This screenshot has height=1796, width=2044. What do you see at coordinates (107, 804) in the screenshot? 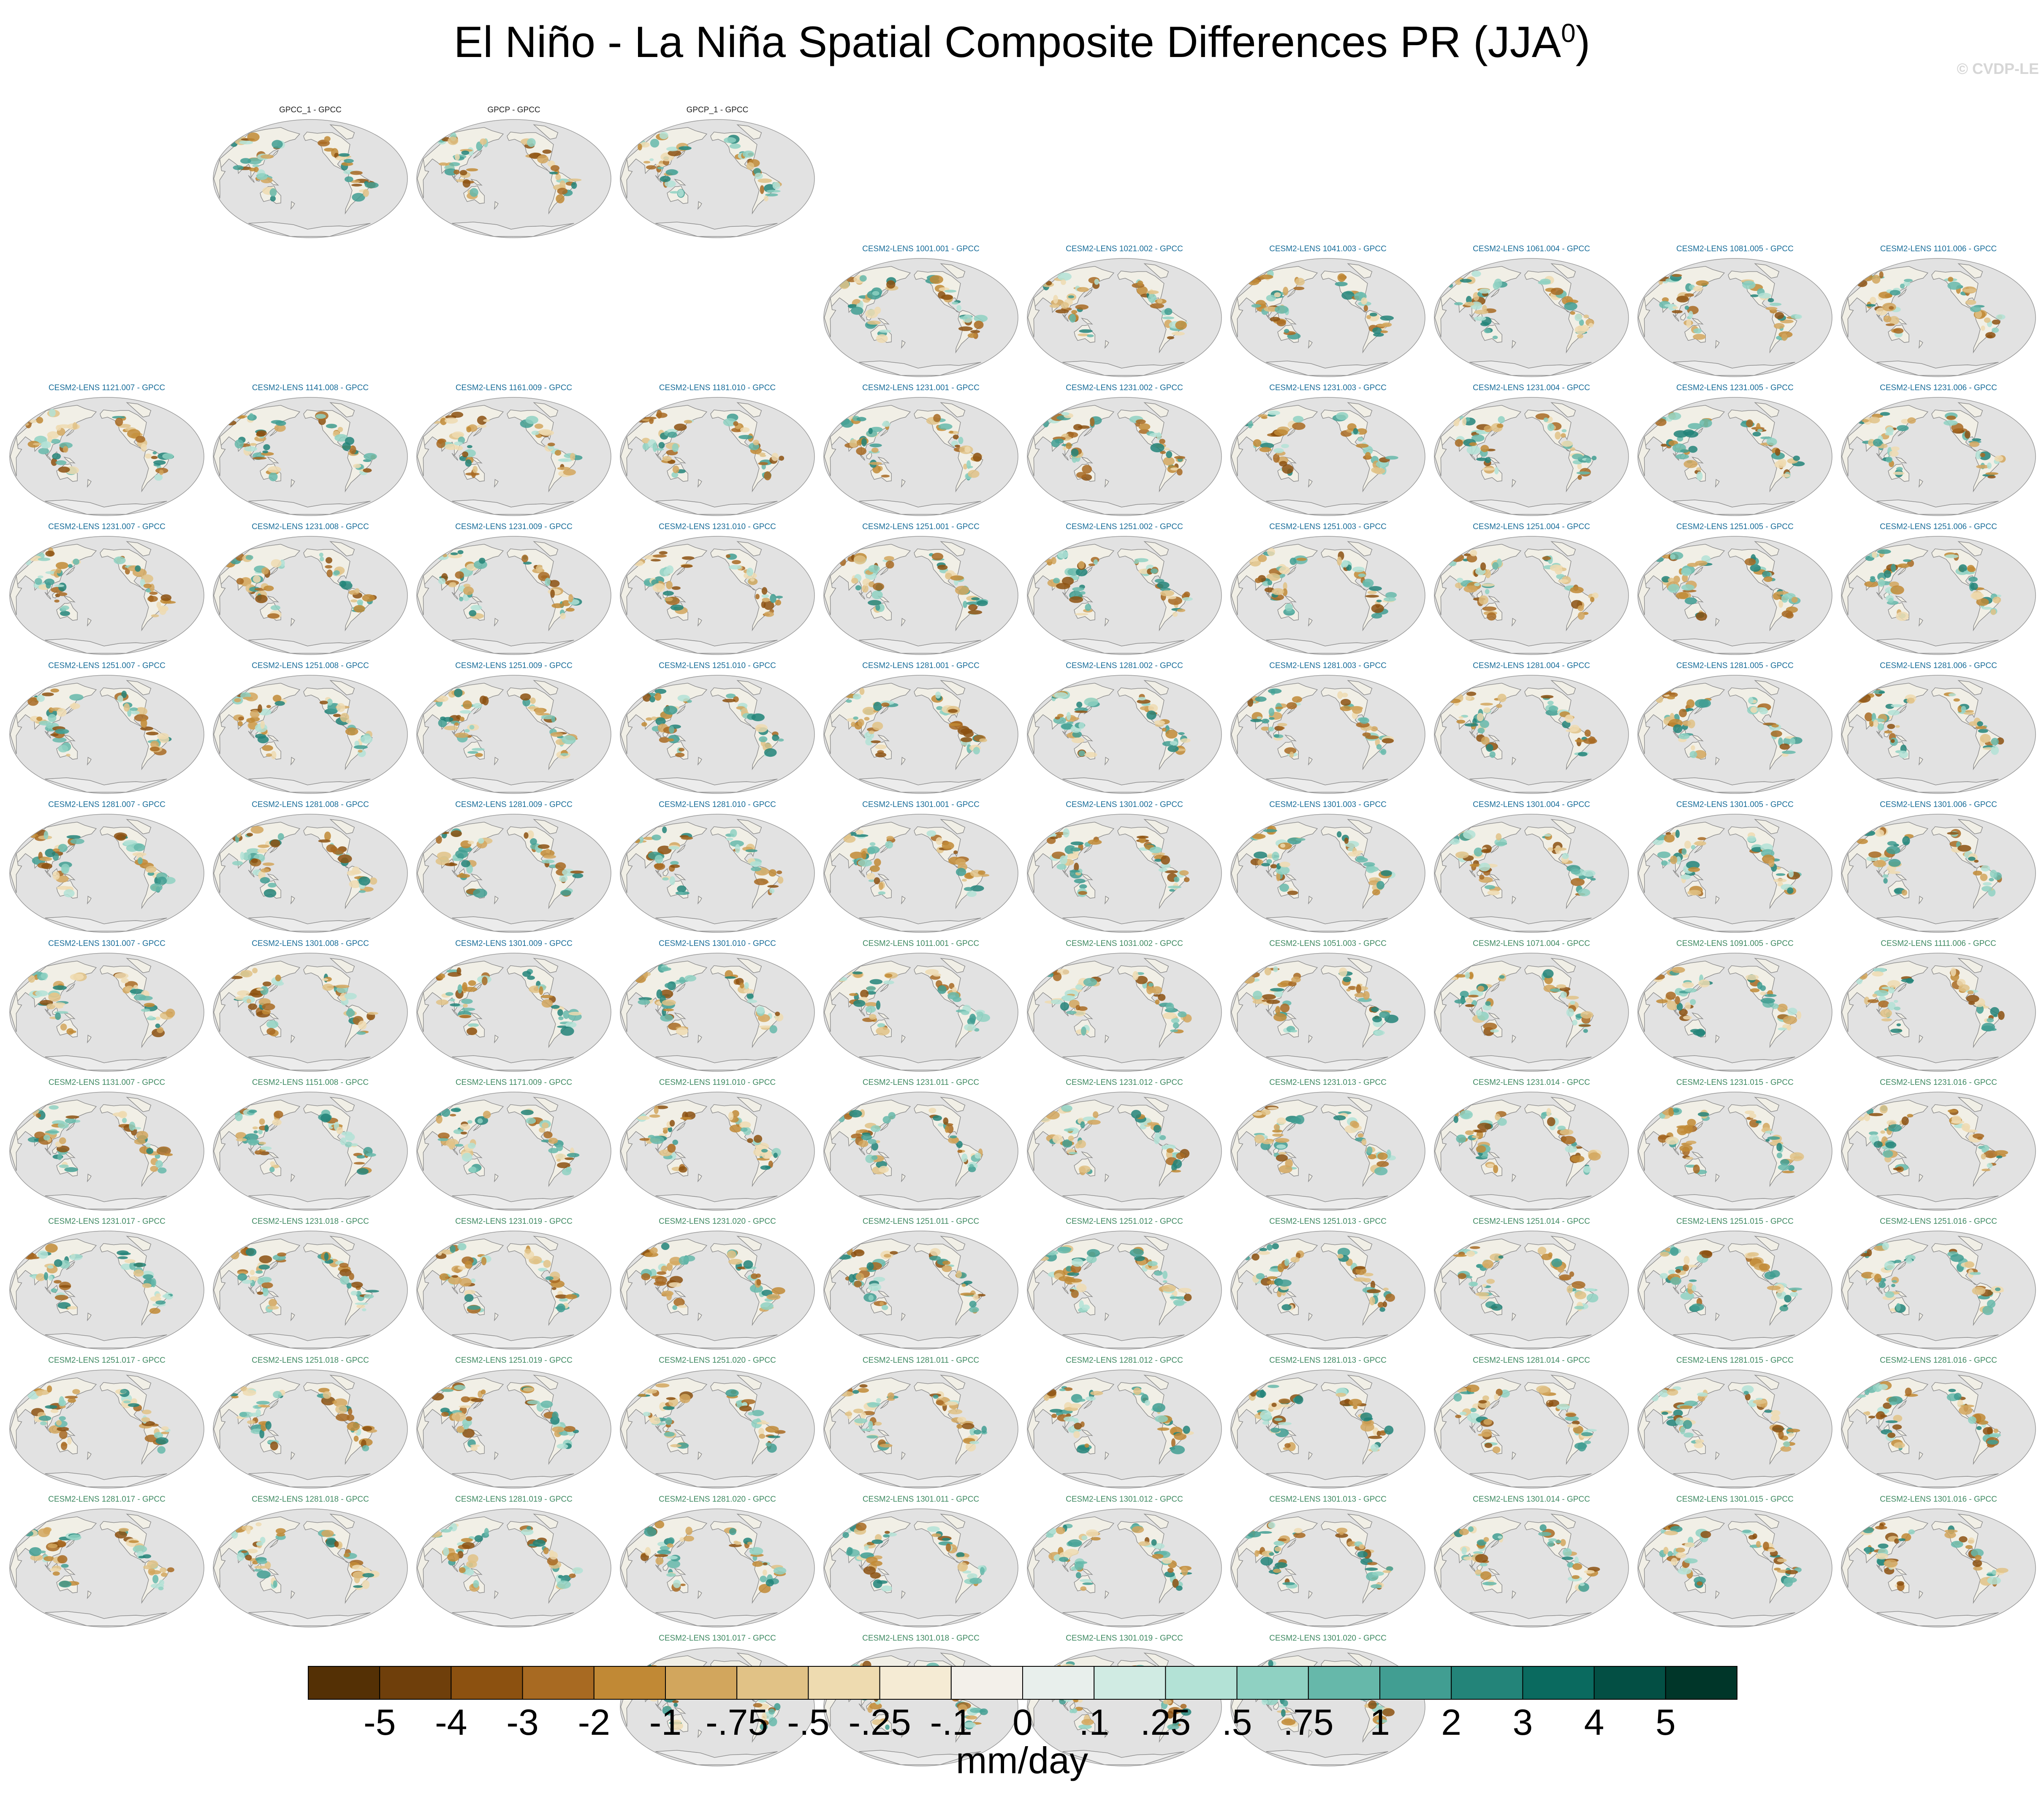
I see `panel-title: CESM2-LENS 1281.007 - GPCC` at bounding box center [107, 804].